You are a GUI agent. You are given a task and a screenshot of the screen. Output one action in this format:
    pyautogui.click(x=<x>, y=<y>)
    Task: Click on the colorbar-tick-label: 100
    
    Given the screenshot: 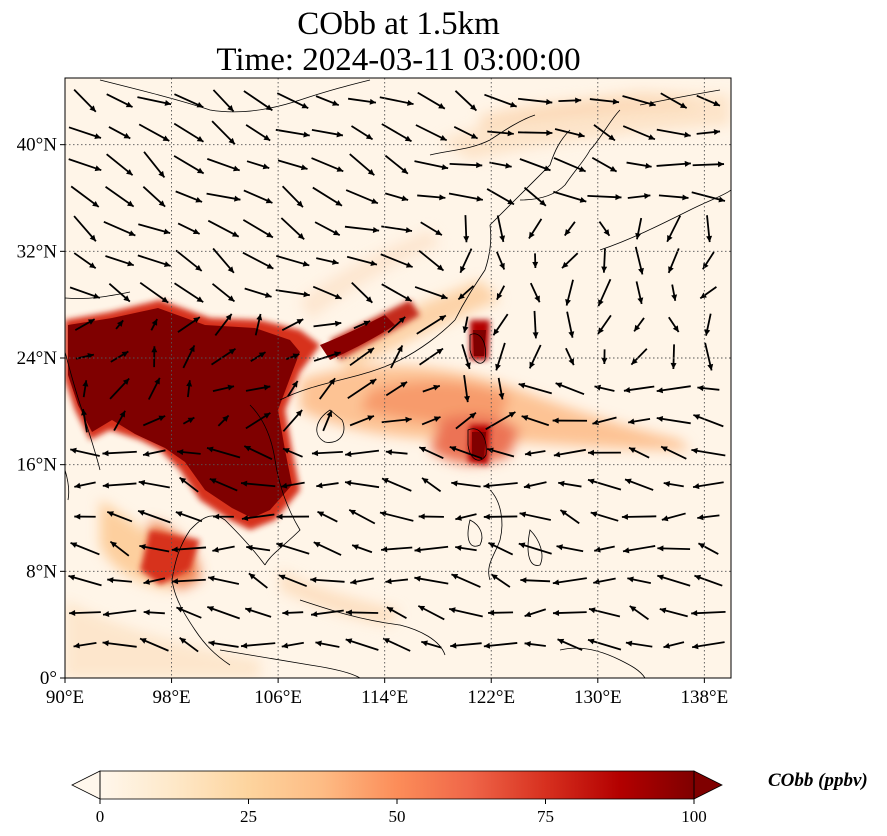 What is the action you would take?
    pyautogui.click(x=694, y=816)
    